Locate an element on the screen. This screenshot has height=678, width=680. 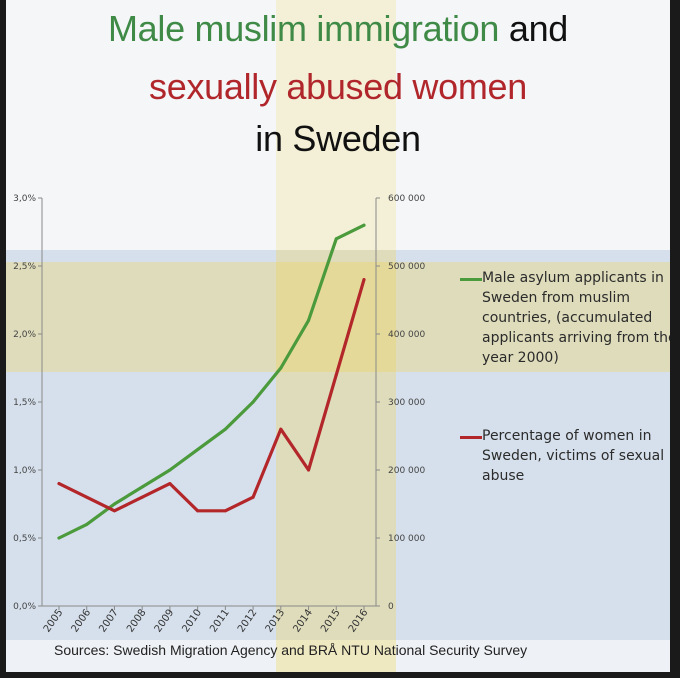
x-tick-label: 2009 is located at coordinates (165, 620).